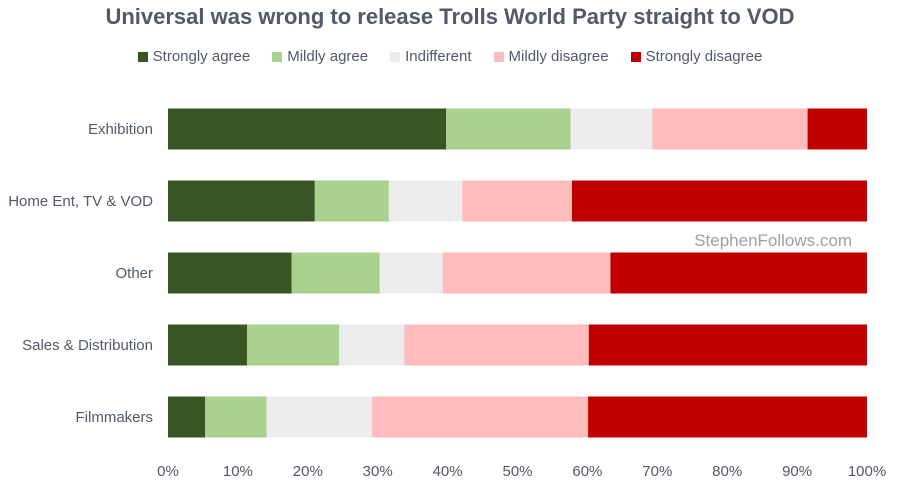 This screenshot has height=497, width=900. What do you see at coordinates (498, 56) in the screenshot?
I see `legend-swatch-mildly-disagree` at bounding box center [498, 56].